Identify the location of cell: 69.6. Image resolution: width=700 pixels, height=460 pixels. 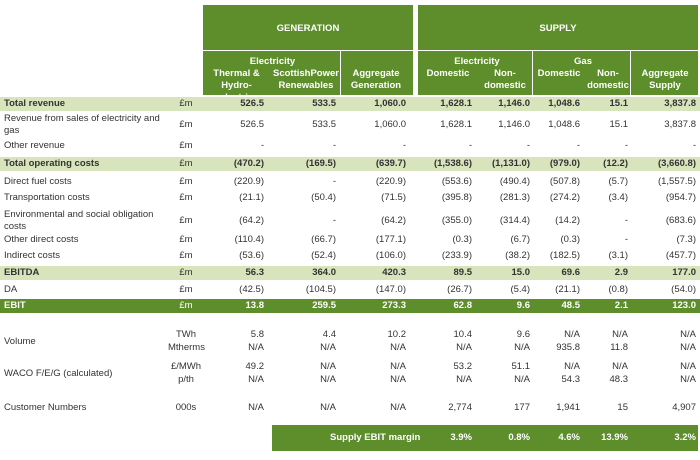
(571, 272).